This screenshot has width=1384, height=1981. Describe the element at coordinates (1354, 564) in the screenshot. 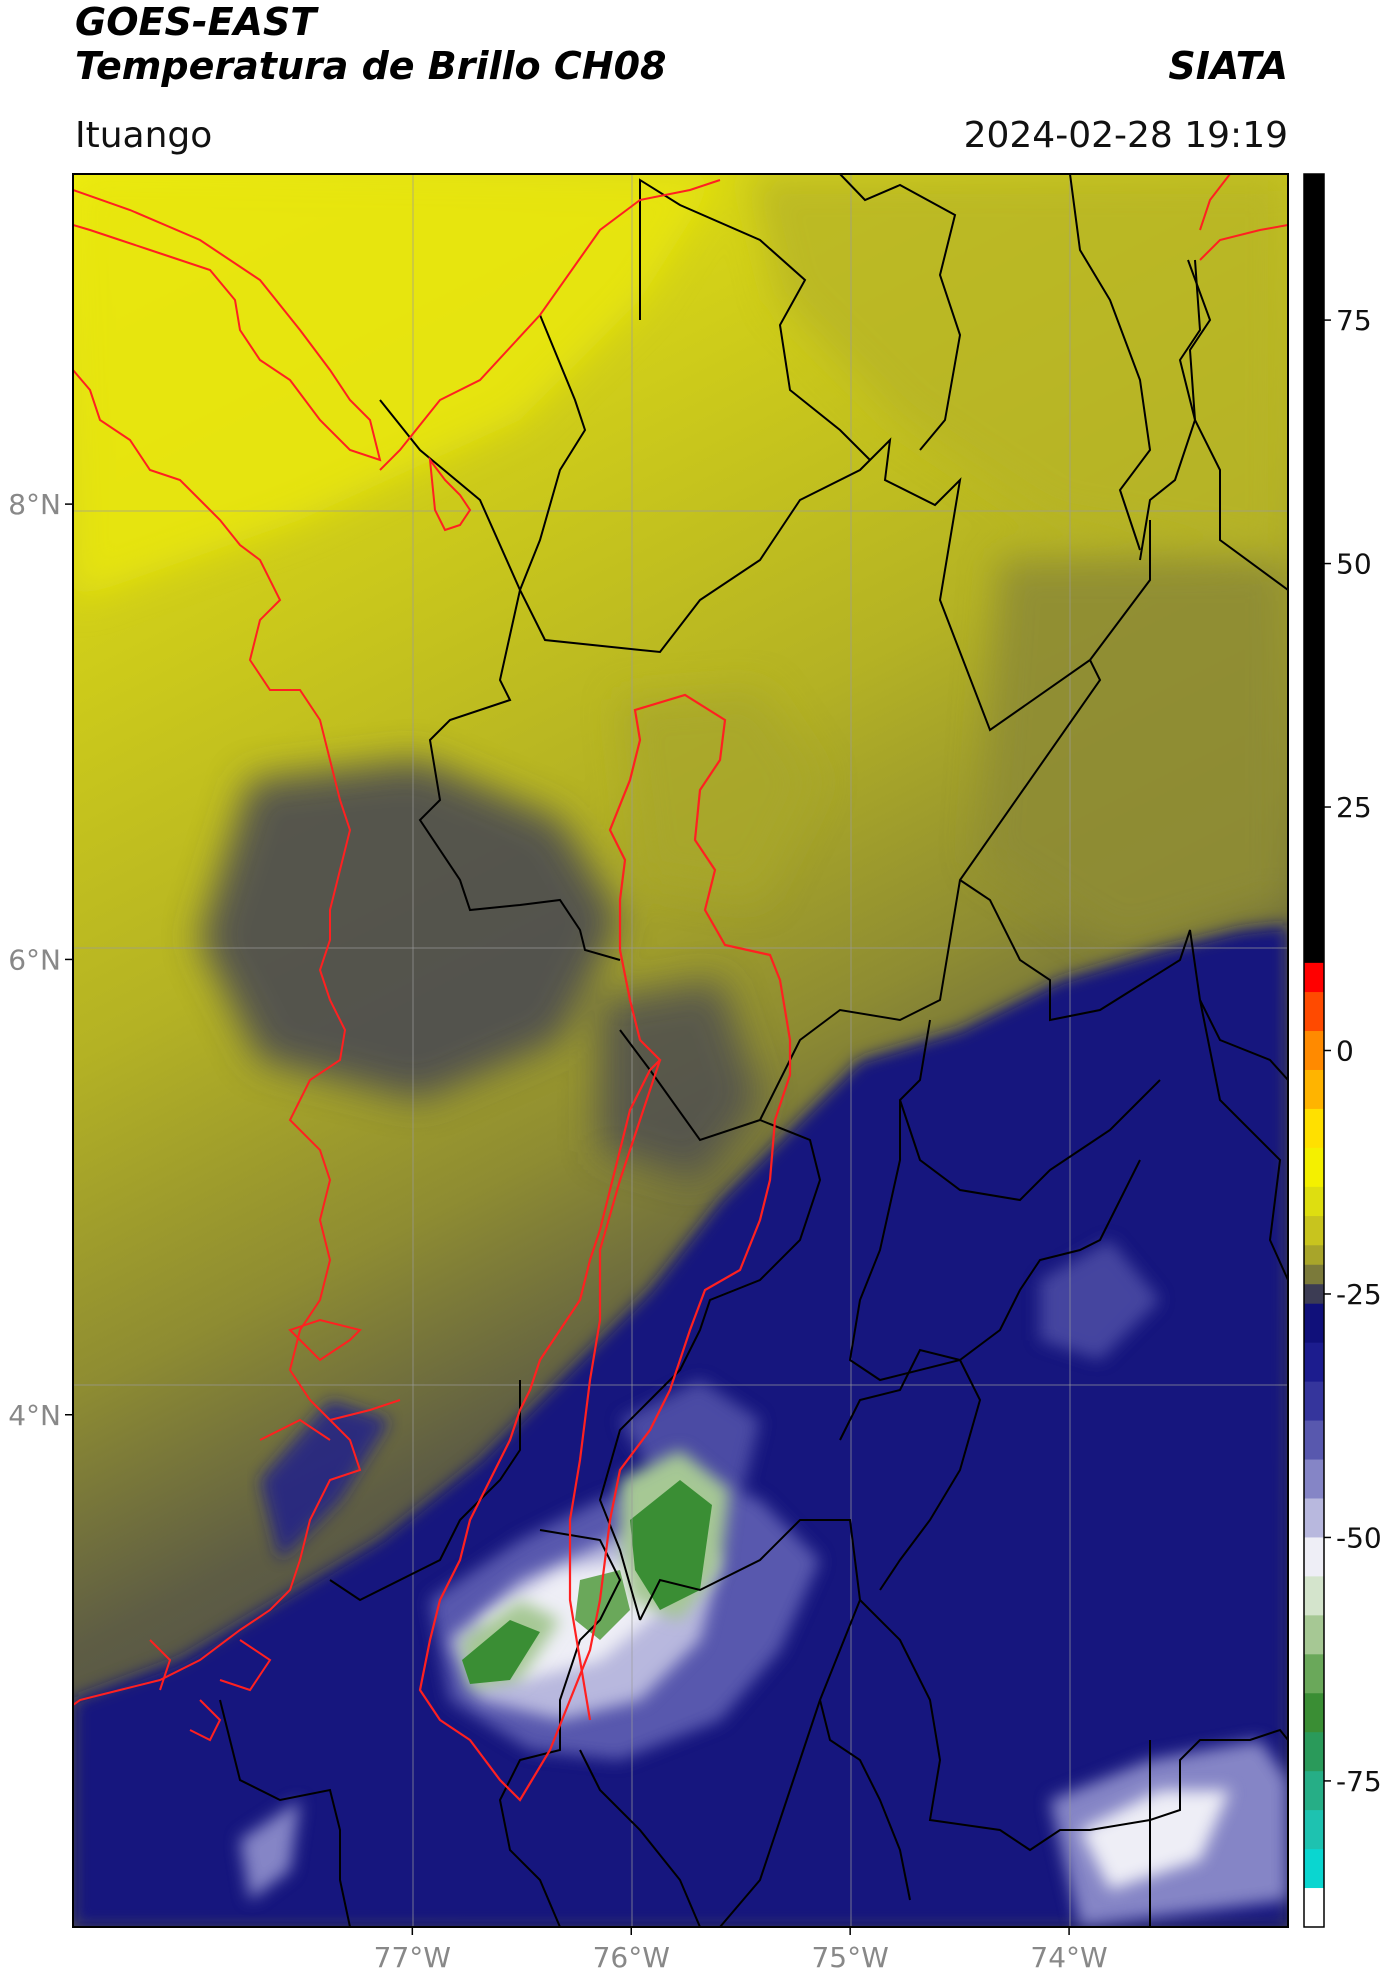

I see `colorbar-tick-label: 50` at that location.